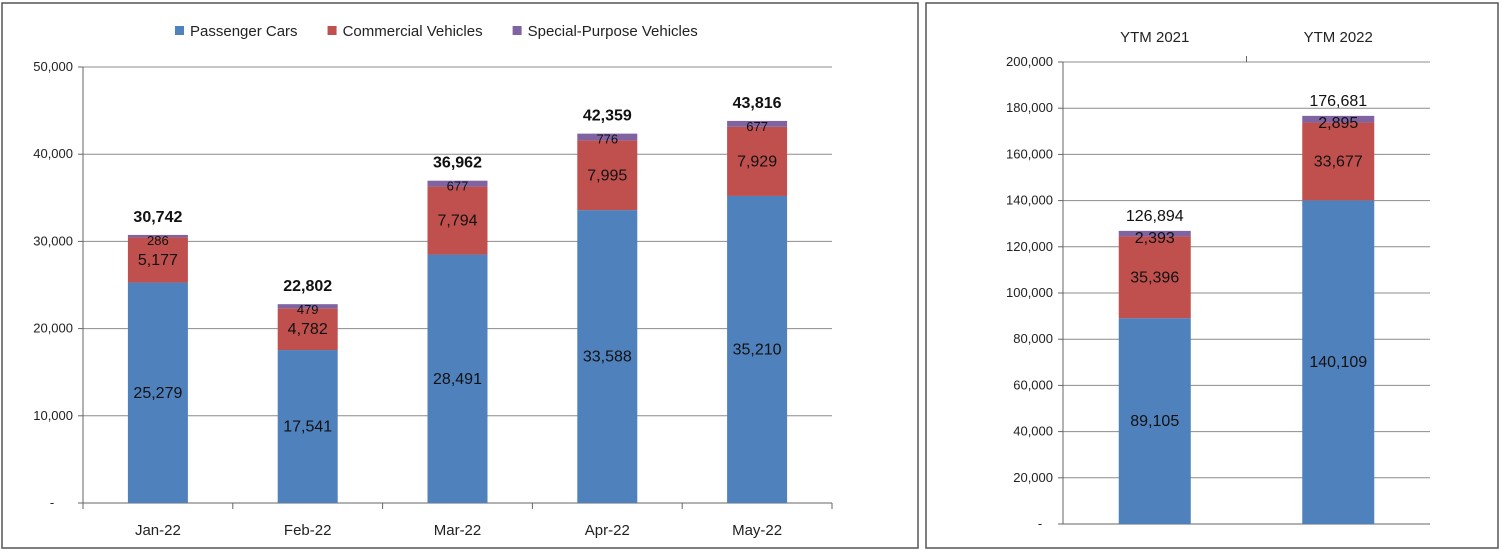  I want to click on total-label: 126,894, so click(1155, 216).